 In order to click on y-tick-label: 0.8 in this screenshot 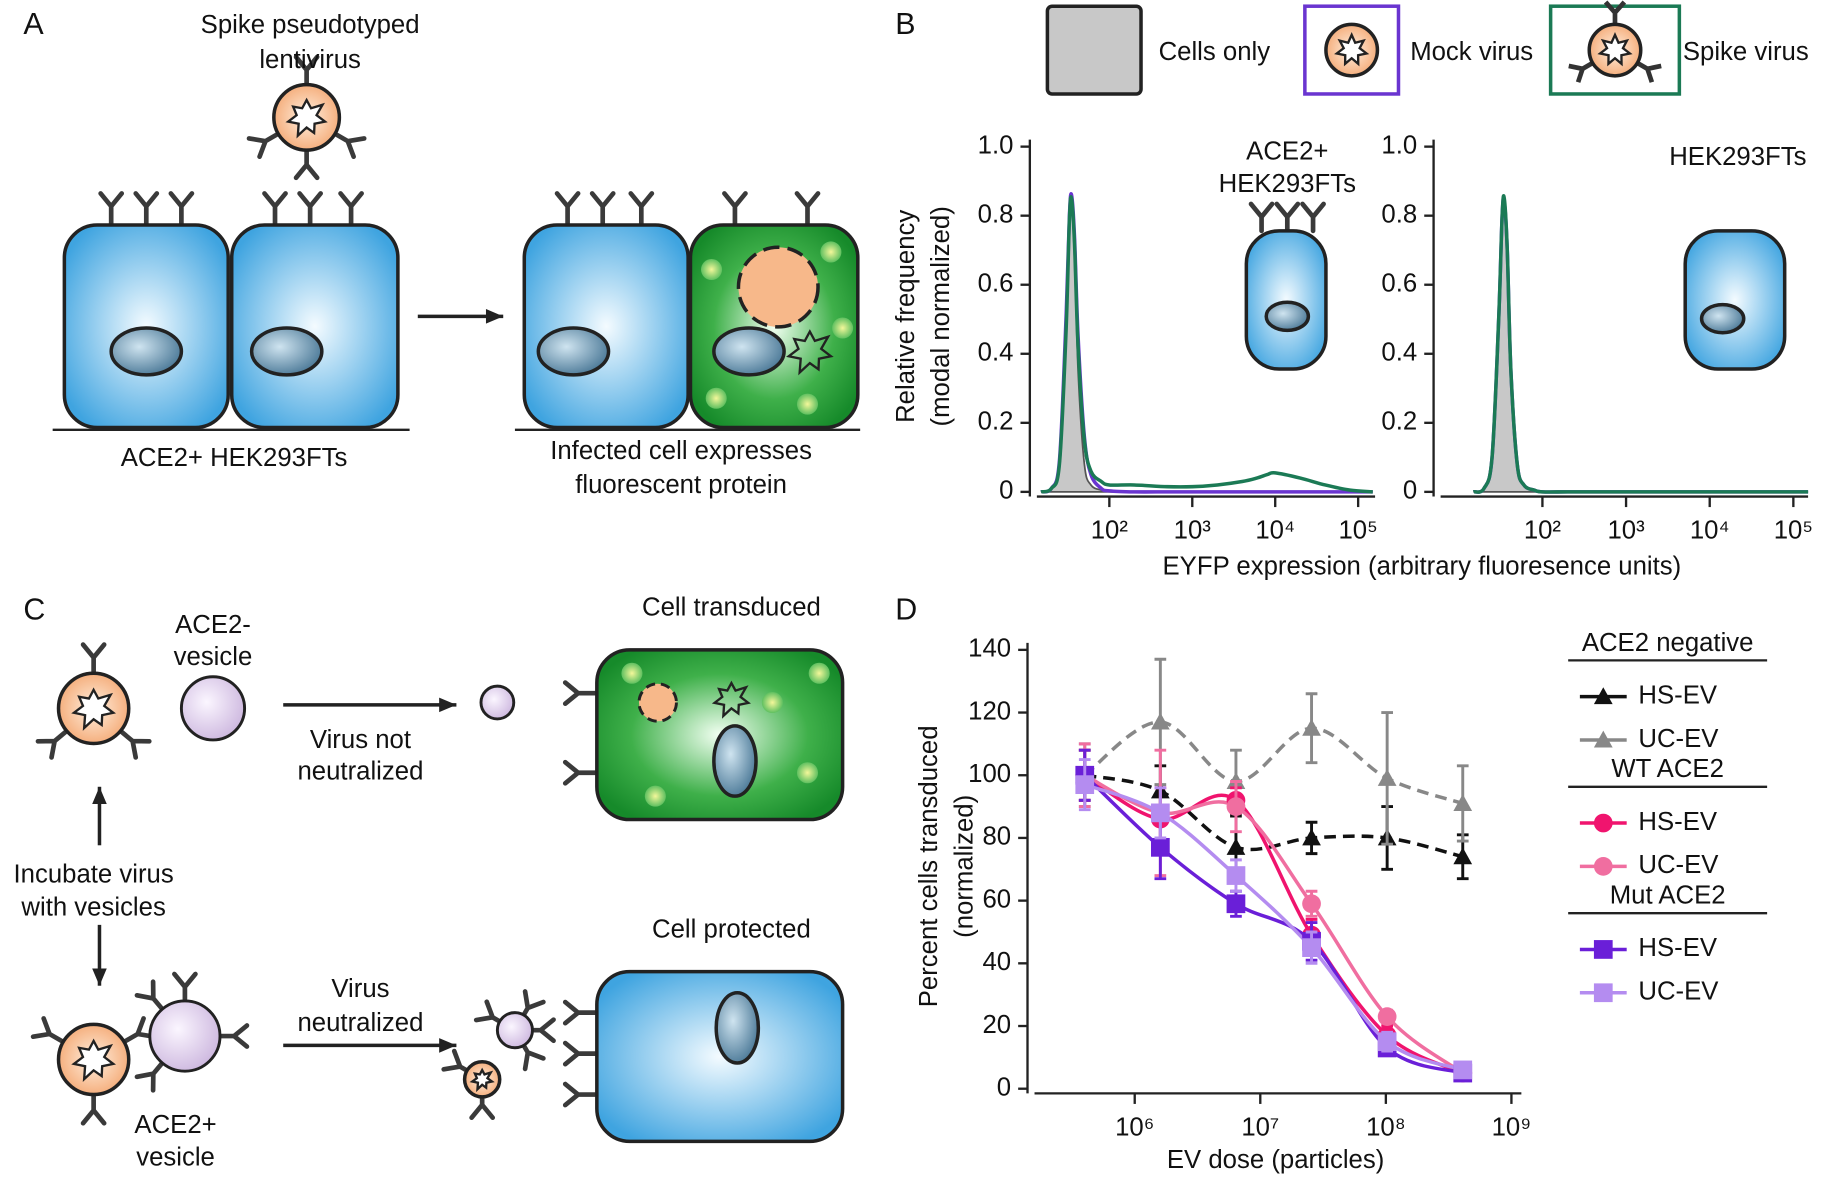, I will do `click(1399, 214)`.